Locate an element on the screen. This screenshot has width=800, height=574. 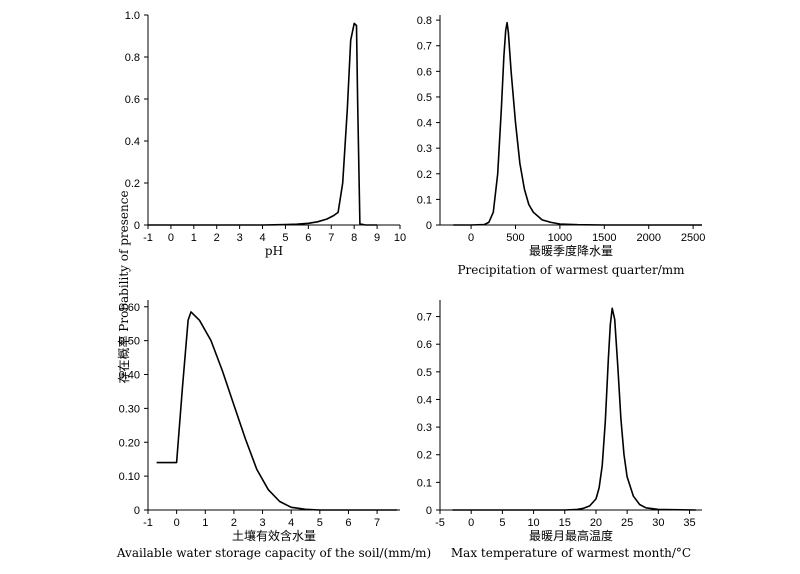
x-axis-label: 土壤有效含水量 is located at coordinates (274, 535).